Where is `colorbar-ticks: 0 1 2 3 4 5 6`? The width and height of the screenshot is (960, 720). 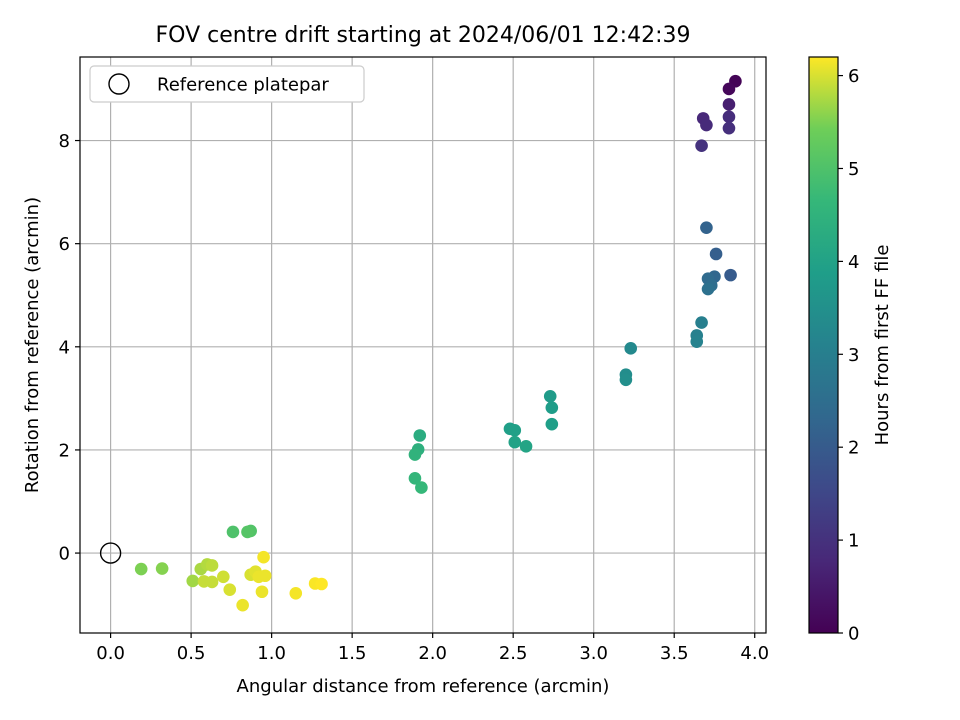
colorbar-ticks: 0 1 2 3 4 5 6 is located at coordinates (848, 355).